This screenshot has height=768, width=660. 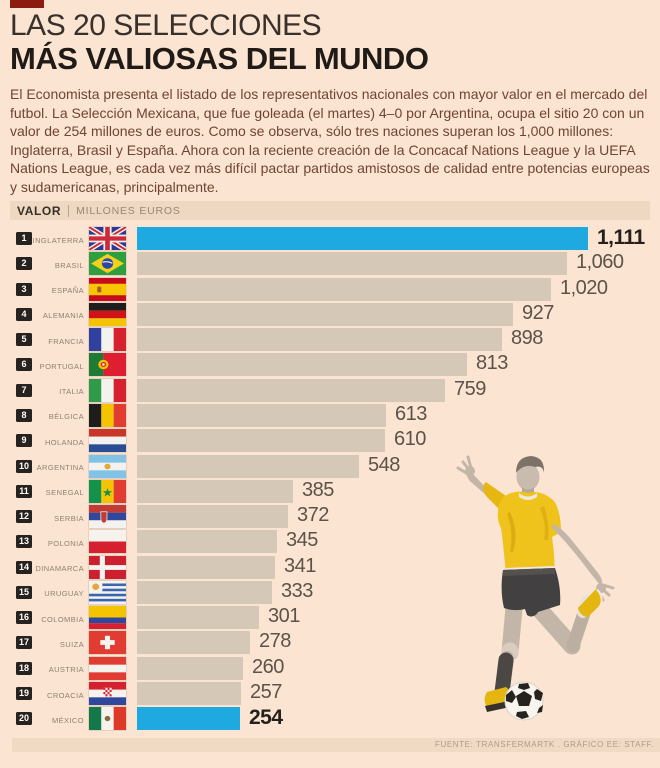 I want to click on chart-row-dinamarca: 14 DINAMARCA 341, so click(x=330, y=566).